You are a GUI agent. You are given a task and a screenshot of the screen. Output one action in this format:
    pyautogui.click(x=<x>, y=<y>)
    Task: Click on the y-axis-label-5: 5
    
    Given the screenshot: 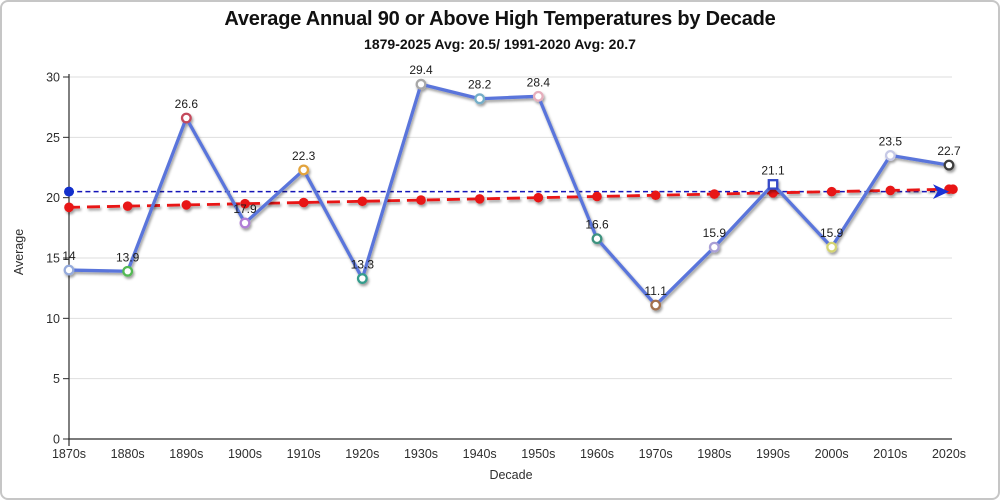 What is the action you would take?
    pyautogui.click(x=56, y=379)
    